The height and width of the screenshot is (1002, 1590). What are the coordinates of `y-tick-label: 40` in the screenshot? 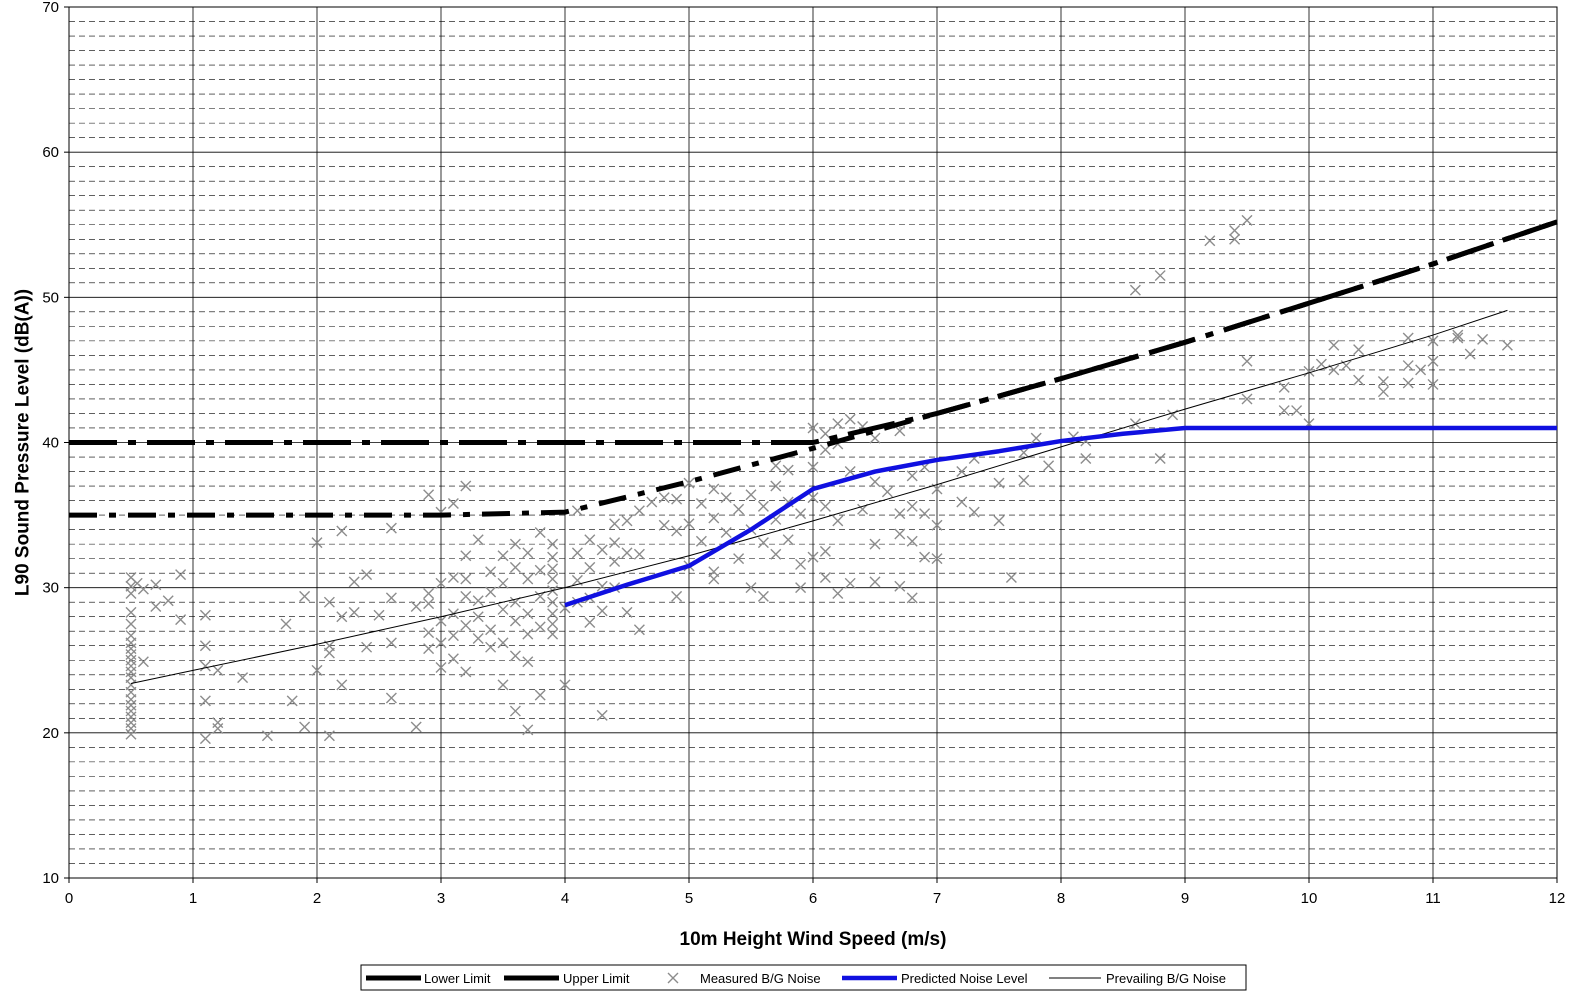 It's located at (50, 443).